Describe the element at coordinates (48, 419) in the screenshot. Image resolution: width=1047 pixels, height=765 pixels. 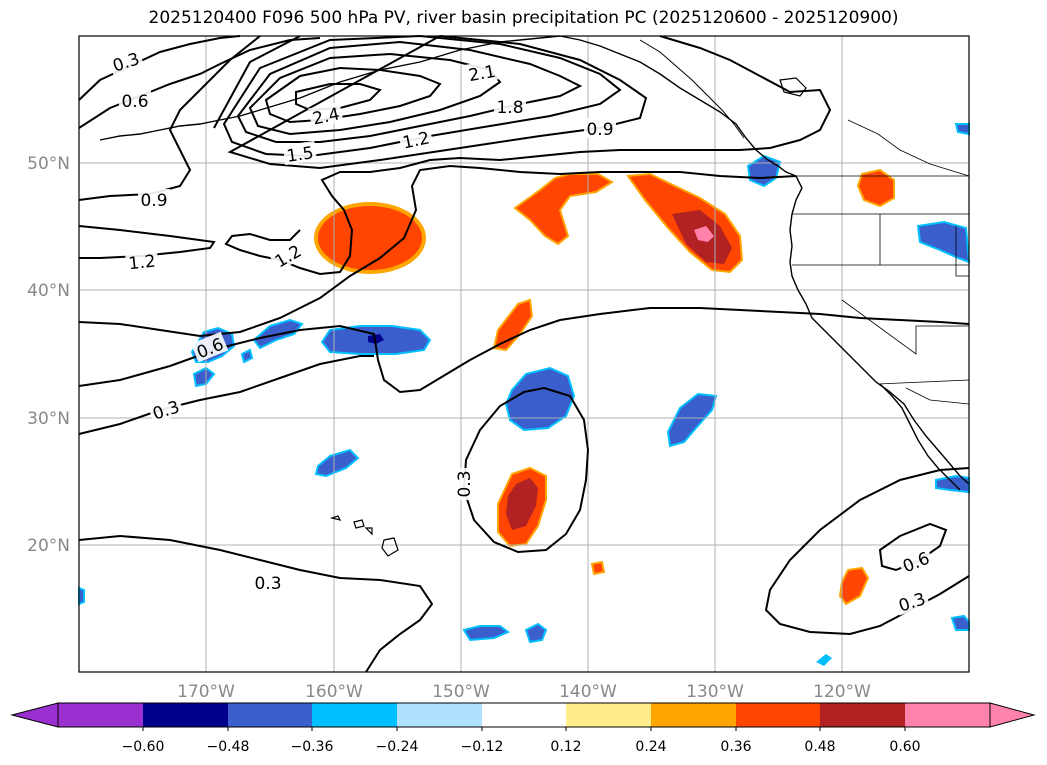
I see `latitude-label: 30°N` at that location.